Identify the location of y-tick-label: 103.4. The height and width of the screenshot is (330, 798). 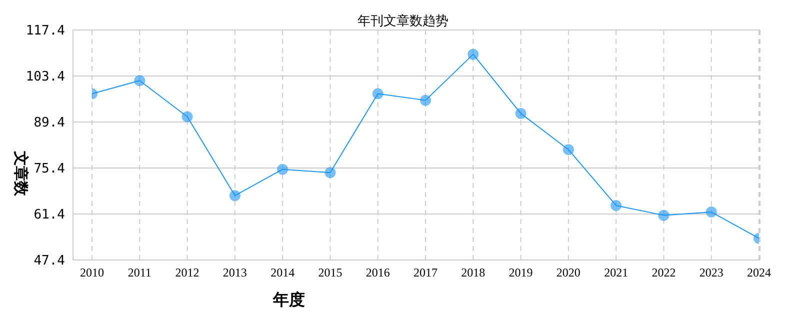
(46, 77).